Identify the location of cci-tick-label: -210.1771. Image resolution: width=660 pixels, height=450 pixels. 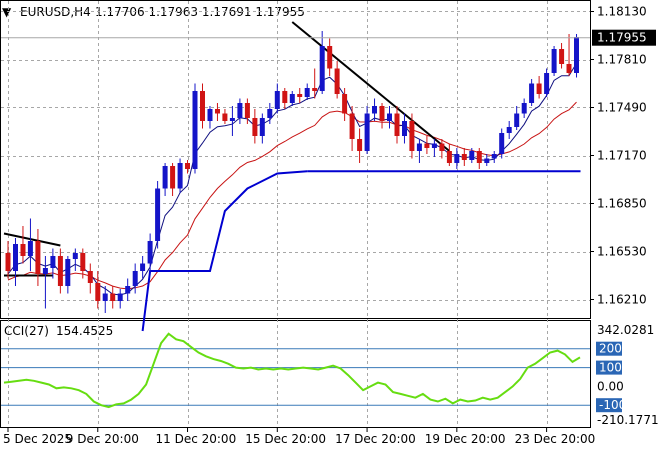
(628, 420).